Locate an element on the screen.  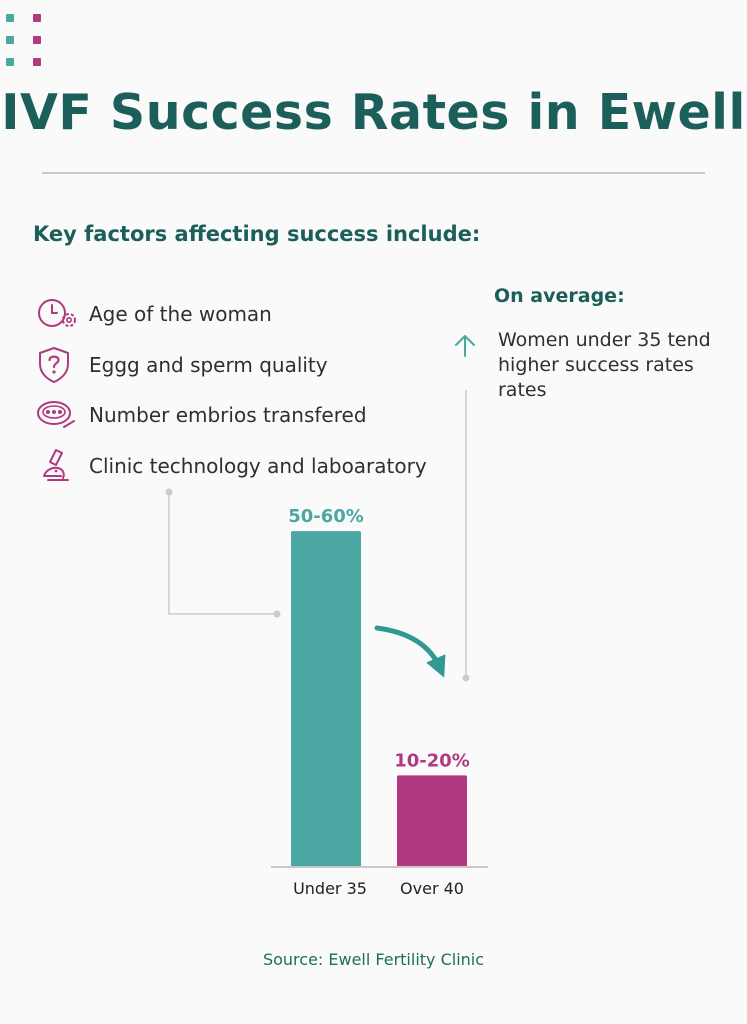
factor-item-age: Age of the woman is located at coordinates (154, 314).